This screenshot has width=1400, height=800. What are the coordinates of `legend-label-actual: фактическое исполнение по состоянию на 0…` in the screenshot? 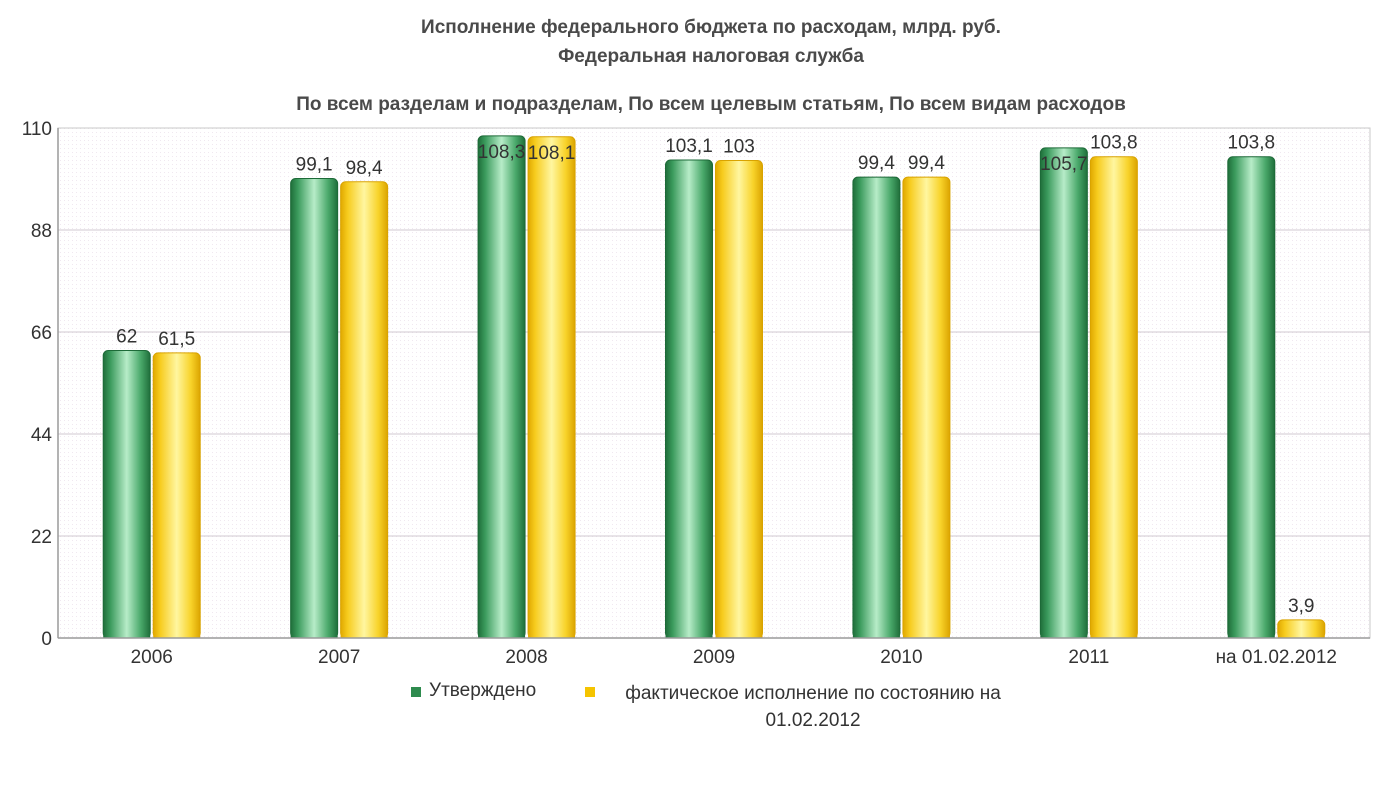 It's located at (813, 707).